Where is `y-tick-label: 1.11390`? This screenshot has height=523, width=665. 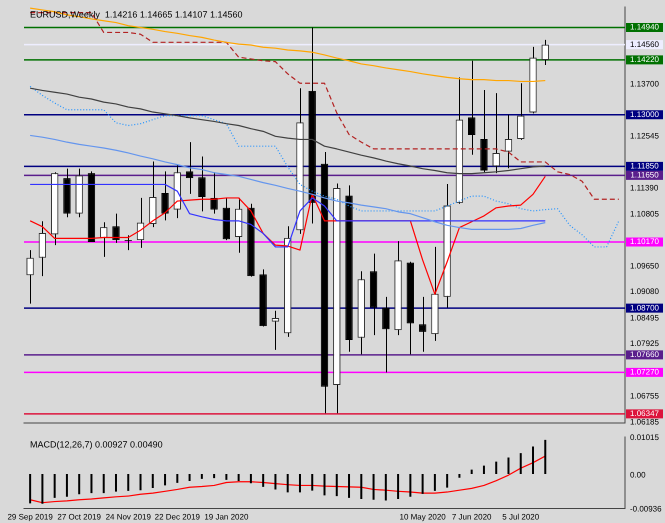
y-tick-label: 1.11390 is located at coordinates (644, 187).